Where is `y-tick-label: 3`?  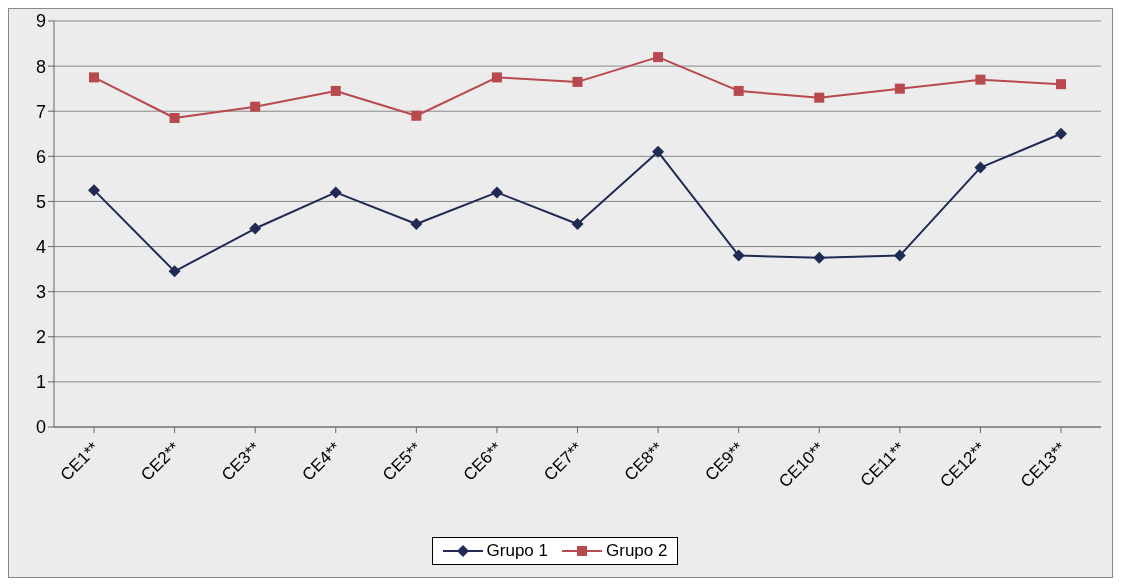 y-tick-label: 3 is located at coordinates (40, 292).